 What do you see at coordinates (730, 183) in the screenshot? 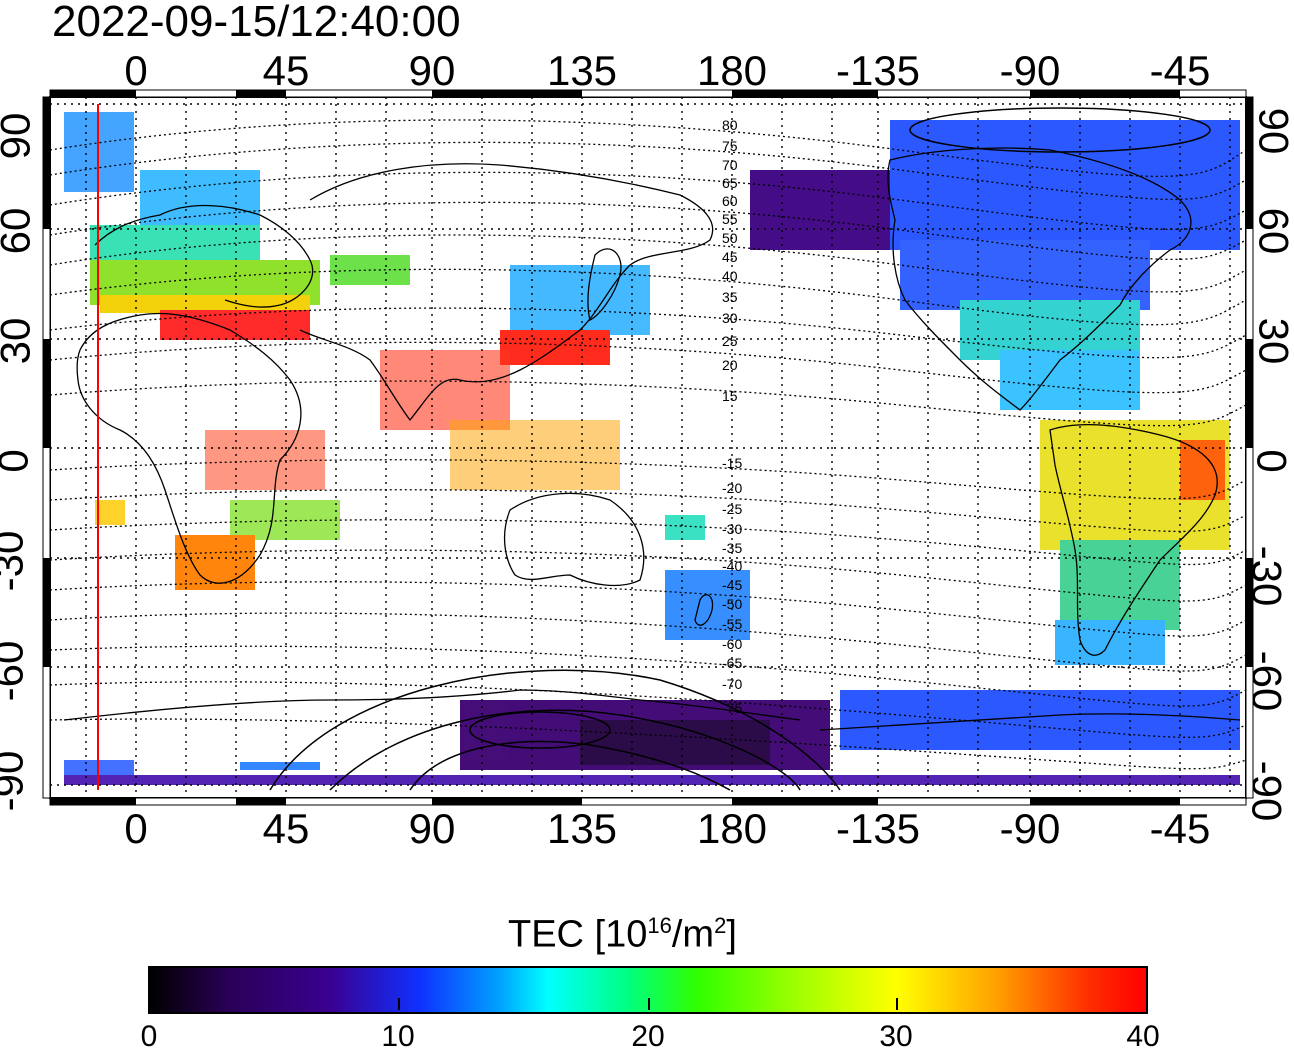
I see `contour-label: 65` at bounding box center [730, 183].